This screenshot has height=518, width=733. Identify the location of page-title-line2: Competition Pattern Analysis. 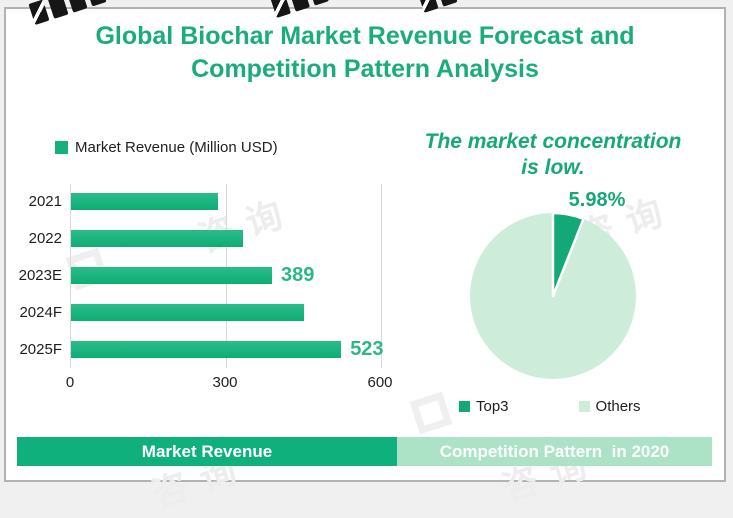
(365, 69).